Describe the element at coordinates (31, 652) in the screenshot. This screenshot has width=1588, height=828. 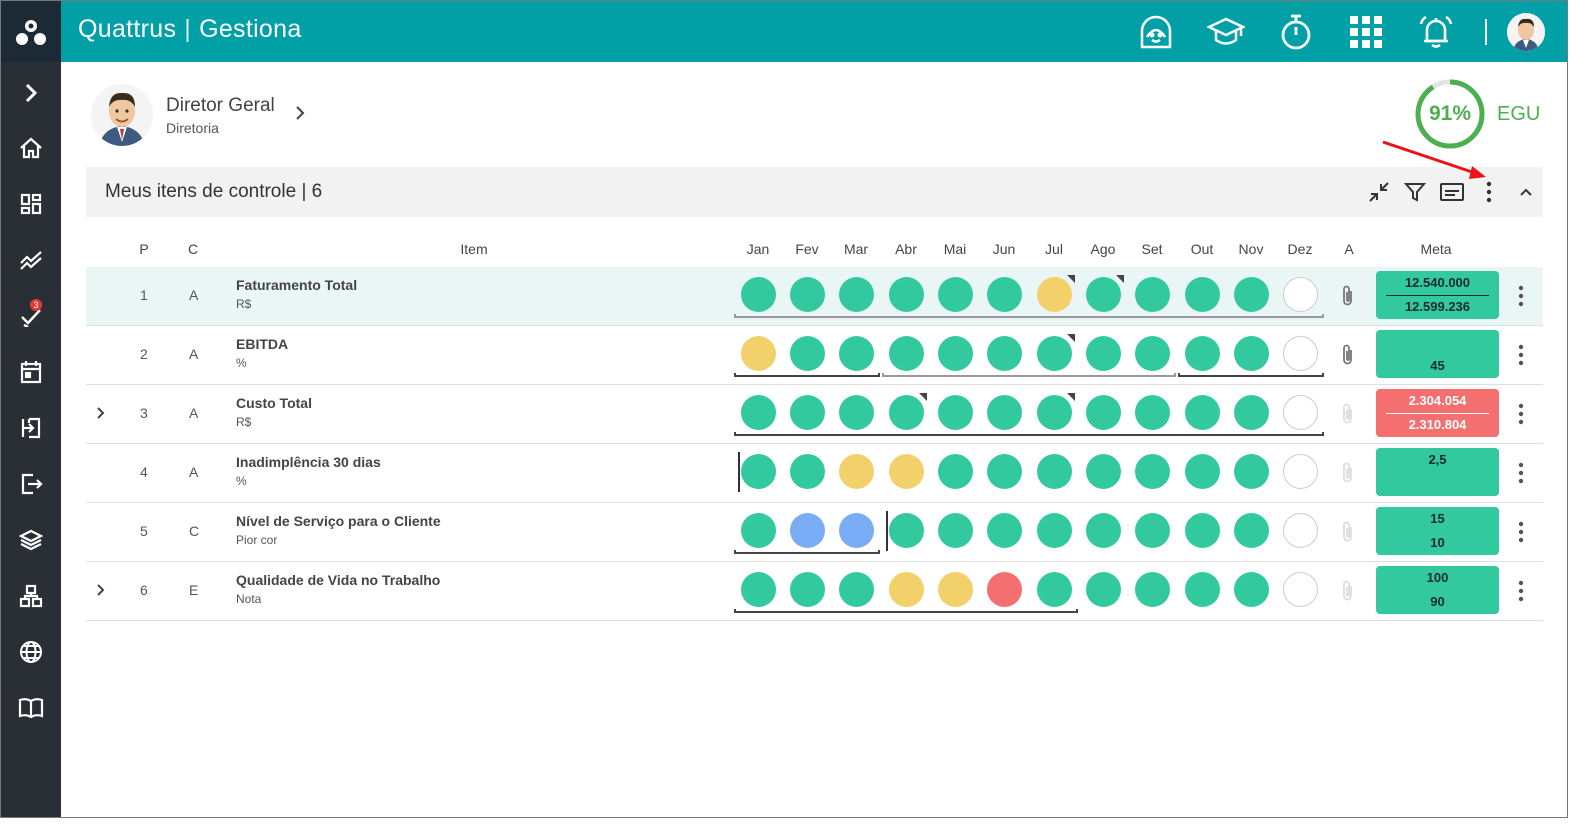
I see `globe-icon` at that location.